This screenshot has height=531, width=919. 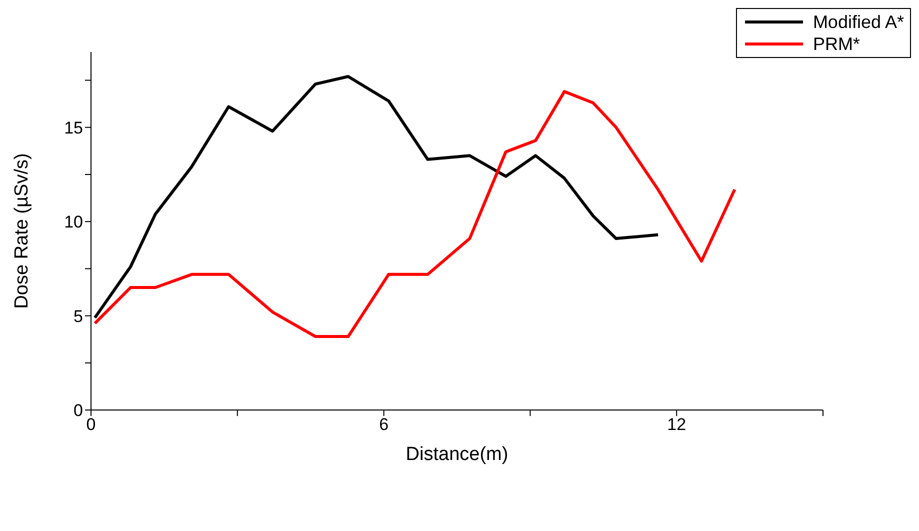 What do you see at coordinates (676, 424) in the screenshot?
I see `x-tick-label: 12` at bounding box center [676, 424].